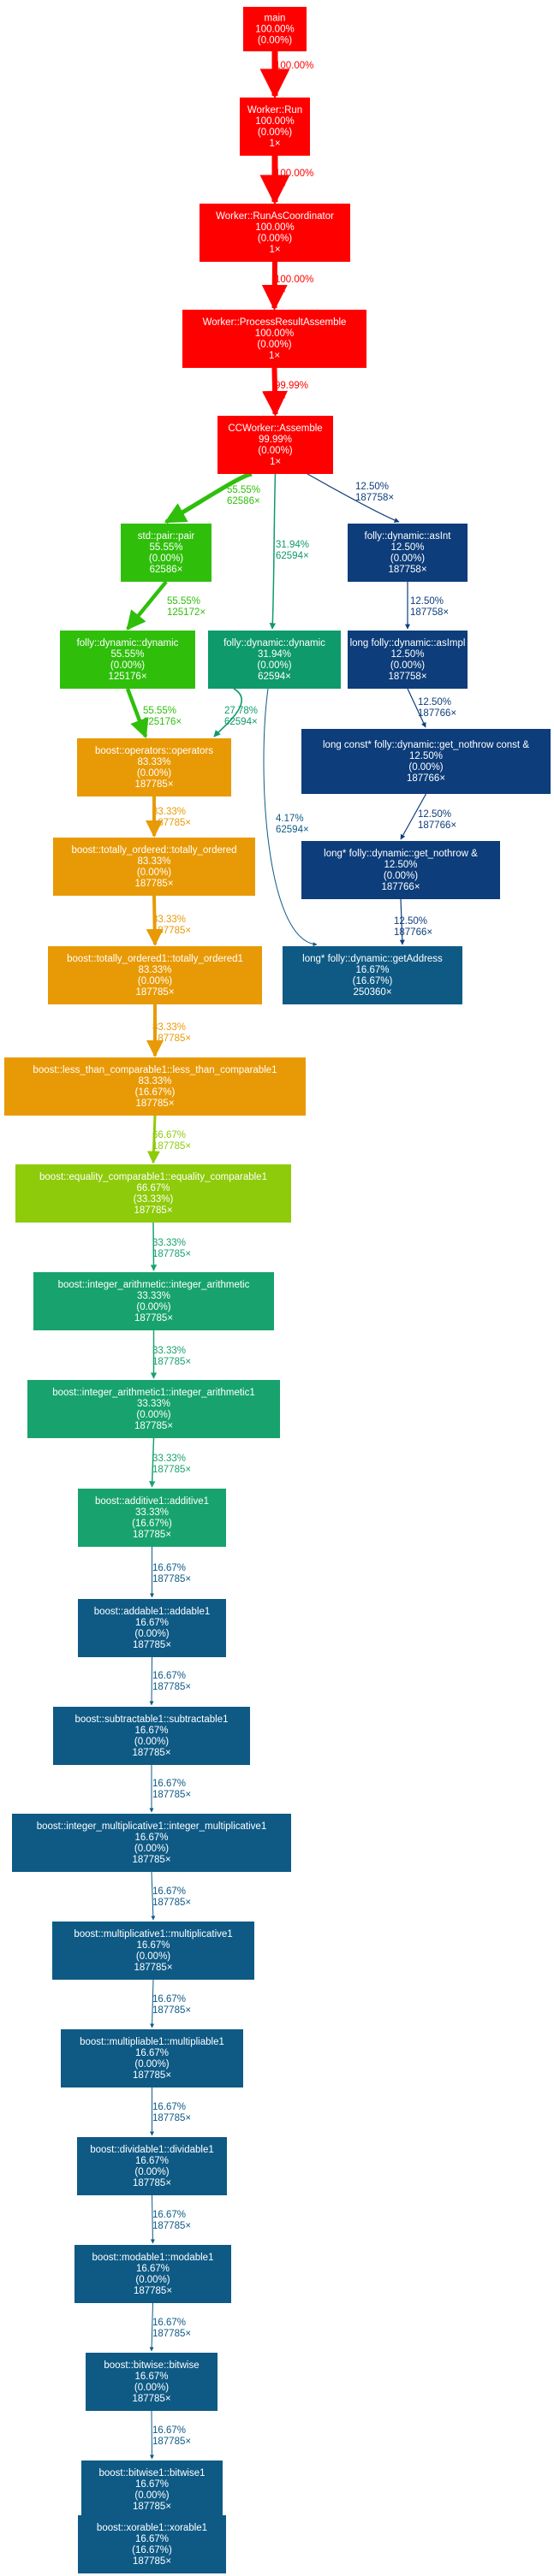 The height and width of the screenshot is (2576, 554). I want to click on edge-getnt-to-getn: 12.50%187766×, so click(428, 816).